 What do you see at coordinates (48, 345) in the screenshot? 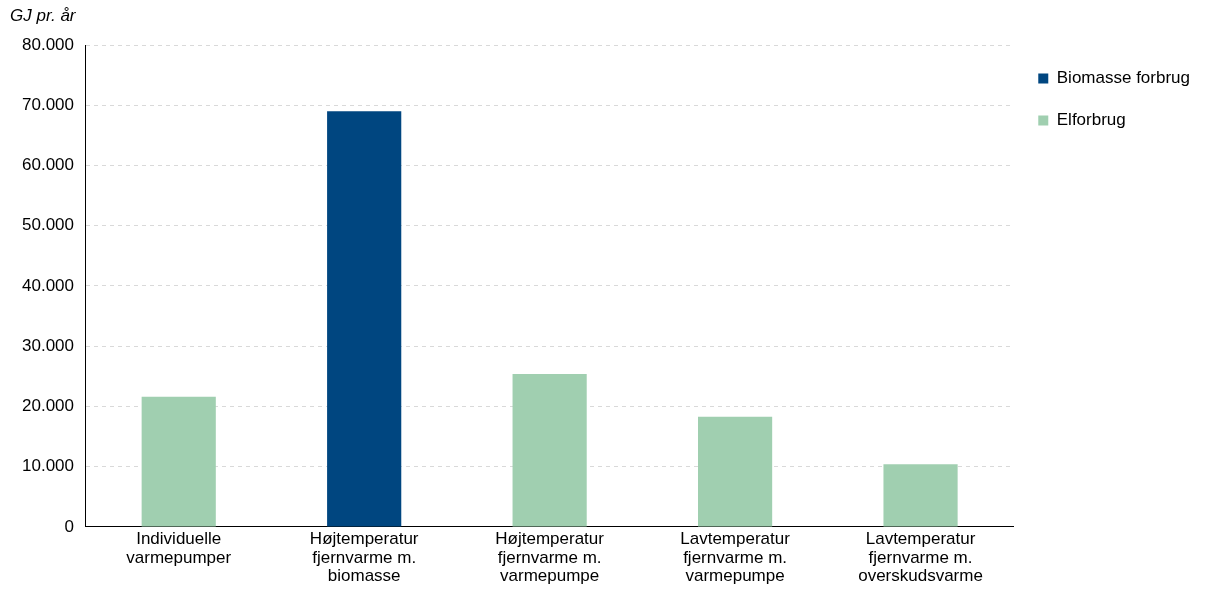
I see `y-tick-label: 30.000` at bounding box center [48, 345].